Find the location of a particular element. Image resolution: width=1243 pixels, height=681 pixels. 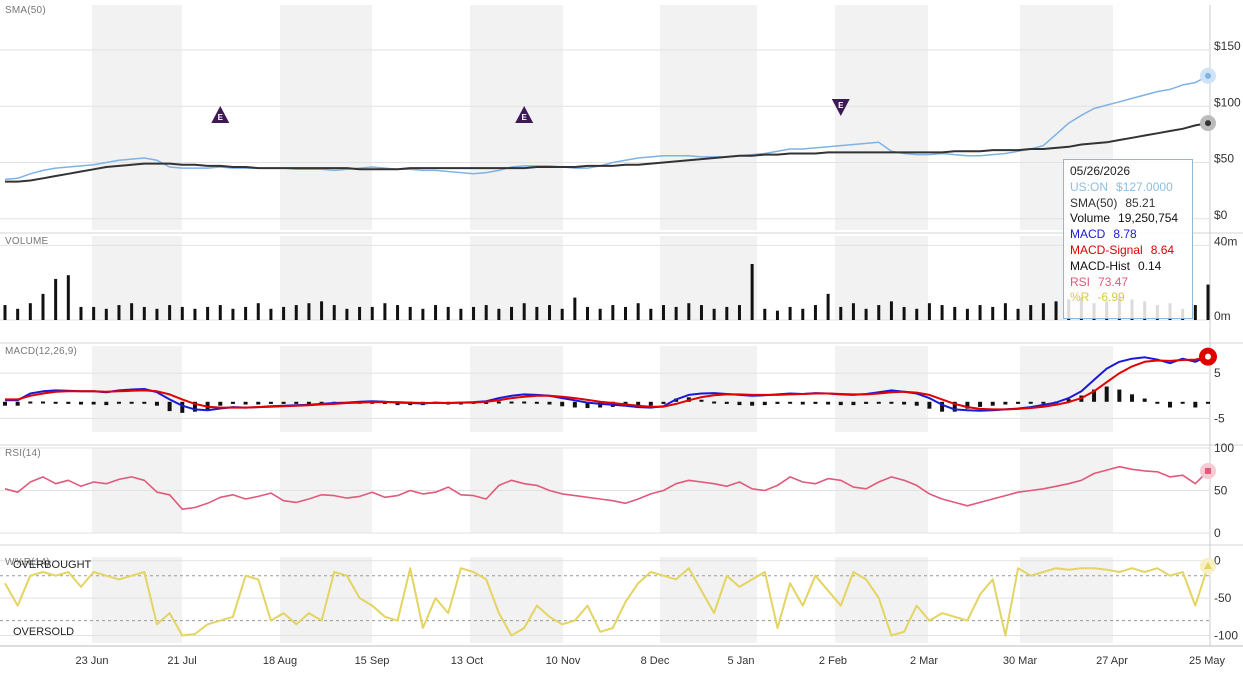

tooltip-hist-value: 0.14 is located at coordinates (1150, 265).